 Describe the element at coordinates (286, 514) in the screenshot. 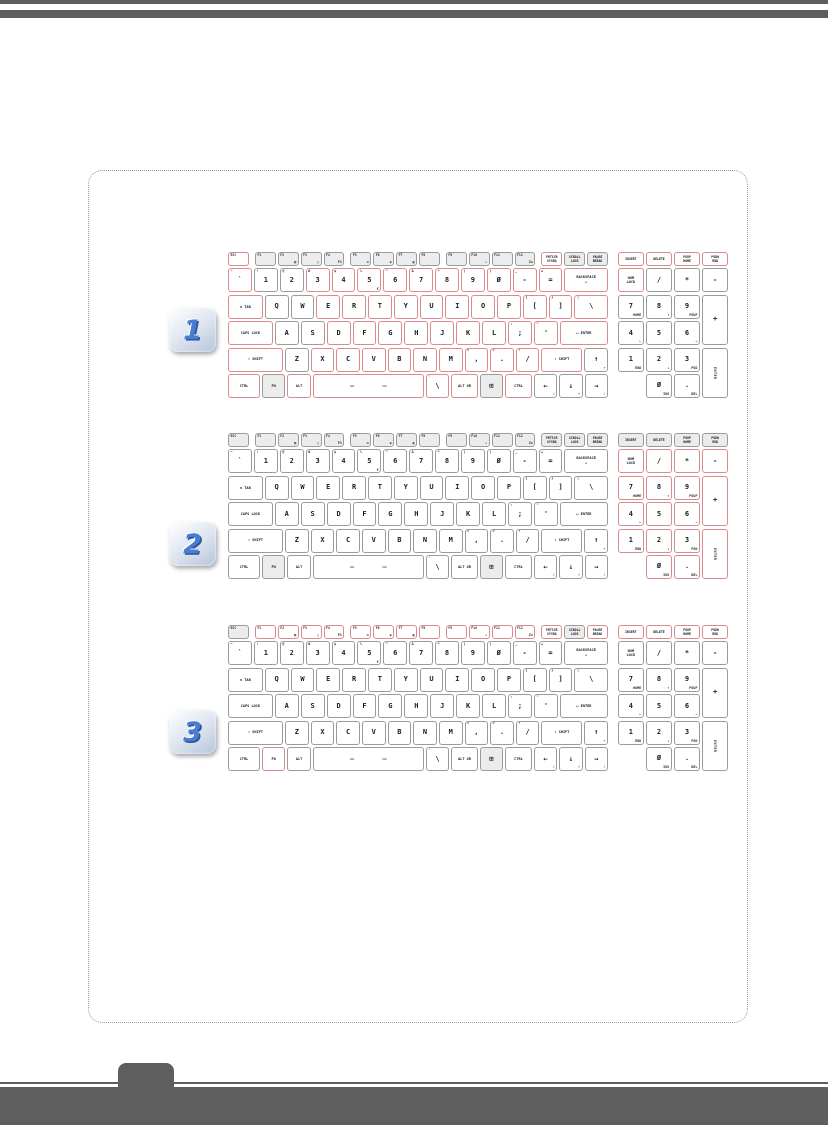

I see `key-a: A` at that location.